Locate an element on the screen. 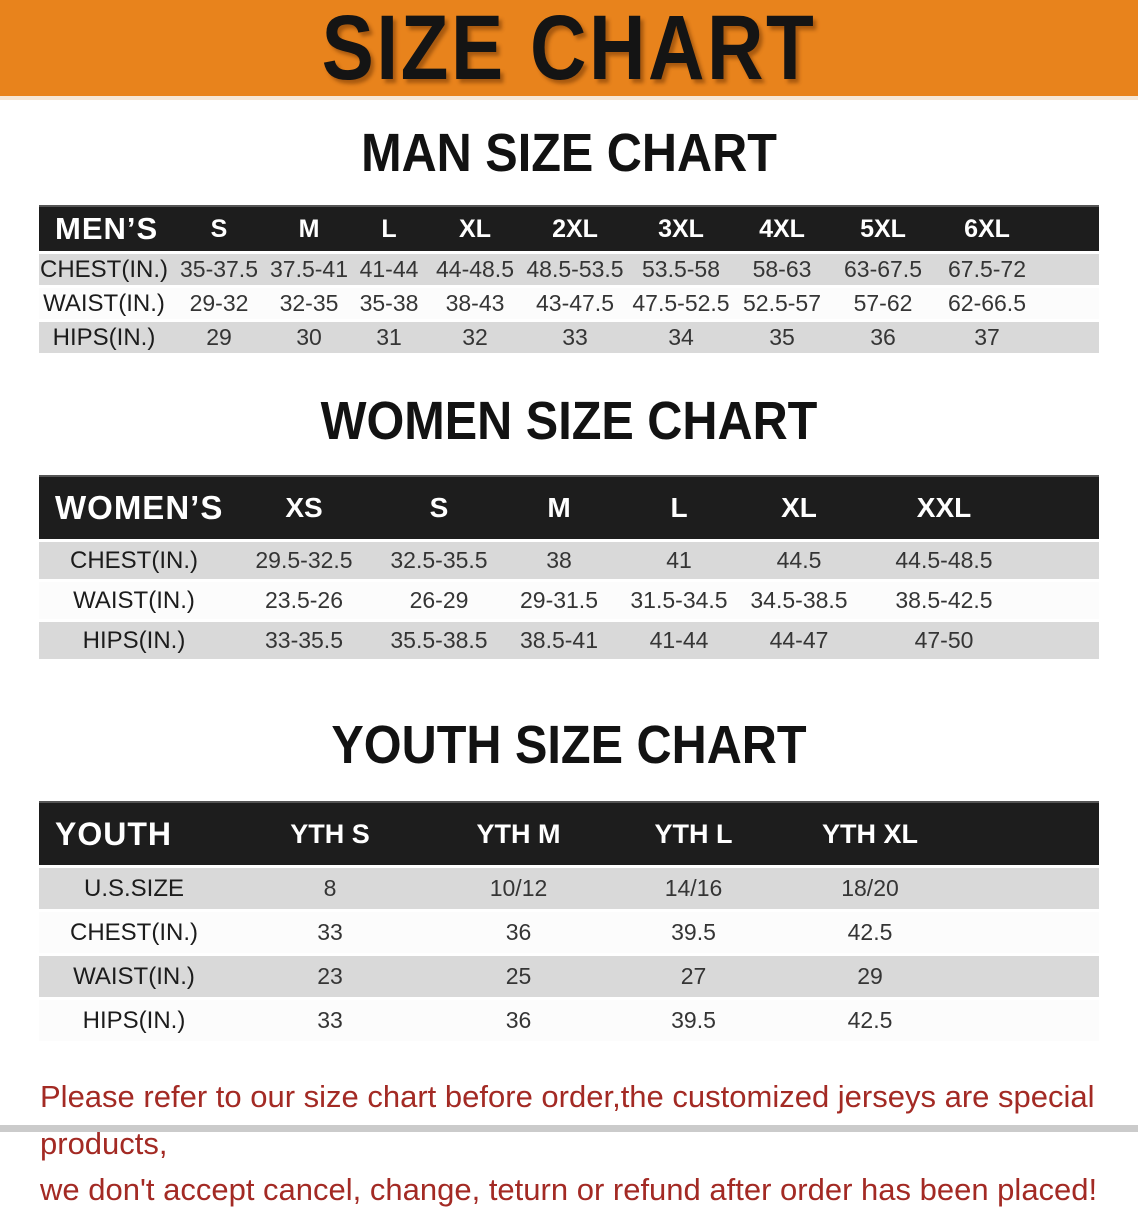 The image size is (1138, 1214). bottom-strip is located at coordinates (569, 1128).